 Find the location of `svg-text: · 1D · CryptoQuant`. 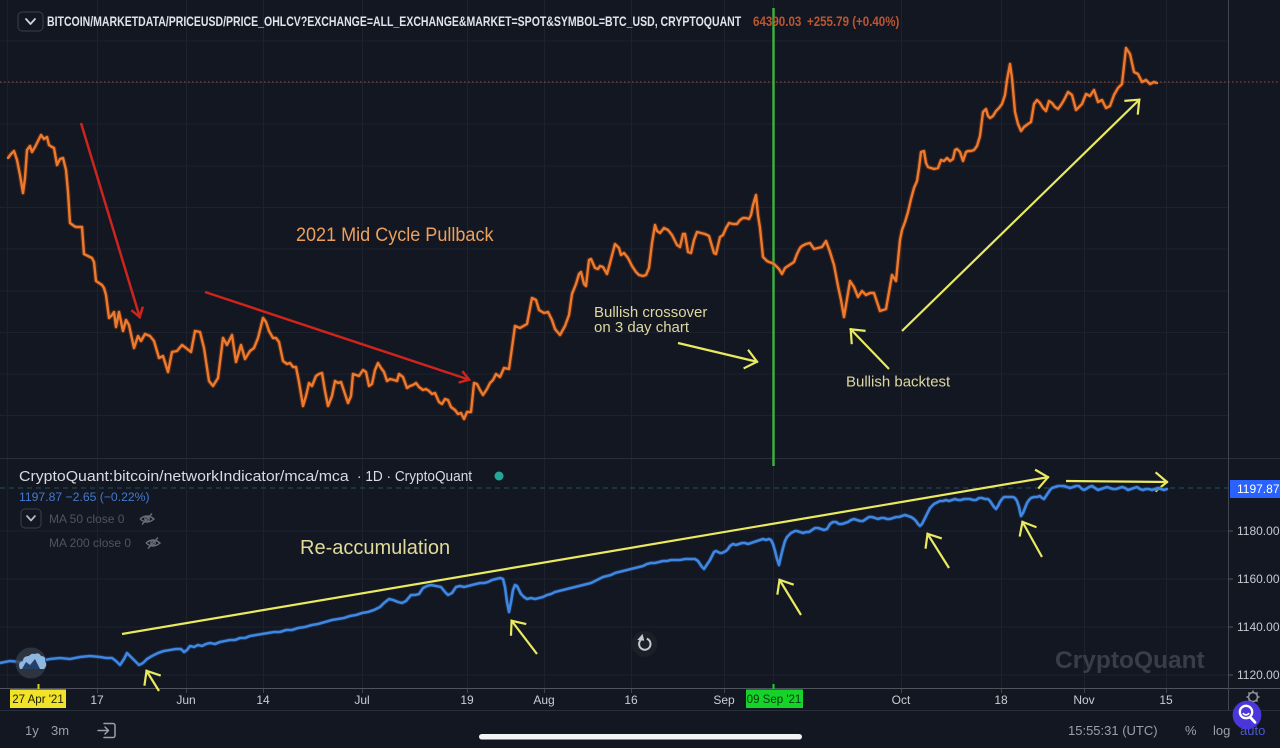

svg-text: · 1D · CryptoQuant is located at coordinates (414, 476).